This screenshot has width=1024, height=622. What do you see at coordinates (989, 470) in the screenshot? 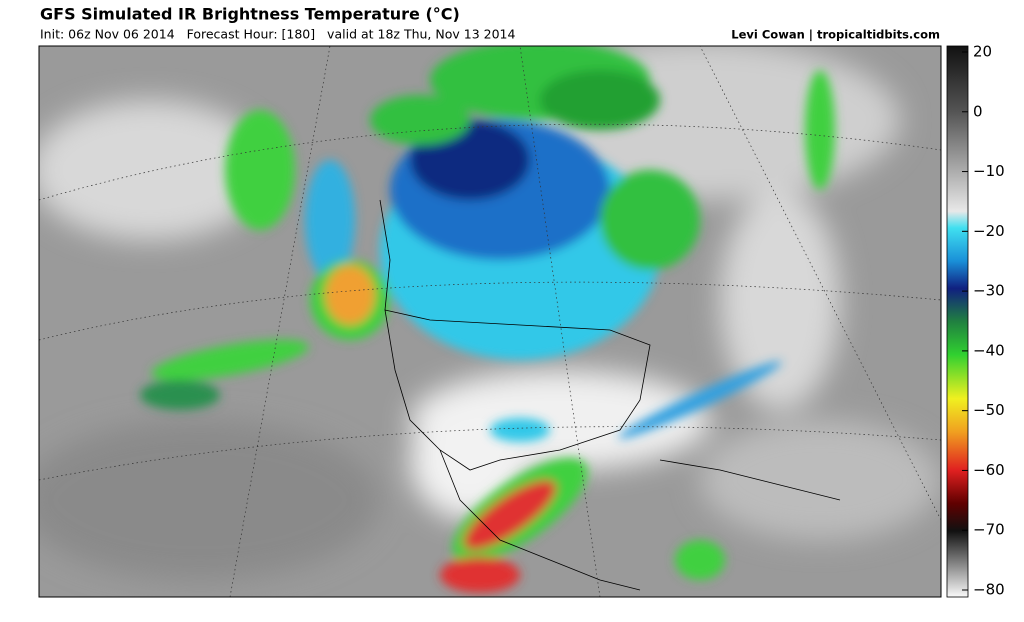
I see `colorbar-tick-label: −60` at bounding box center [989, 470].